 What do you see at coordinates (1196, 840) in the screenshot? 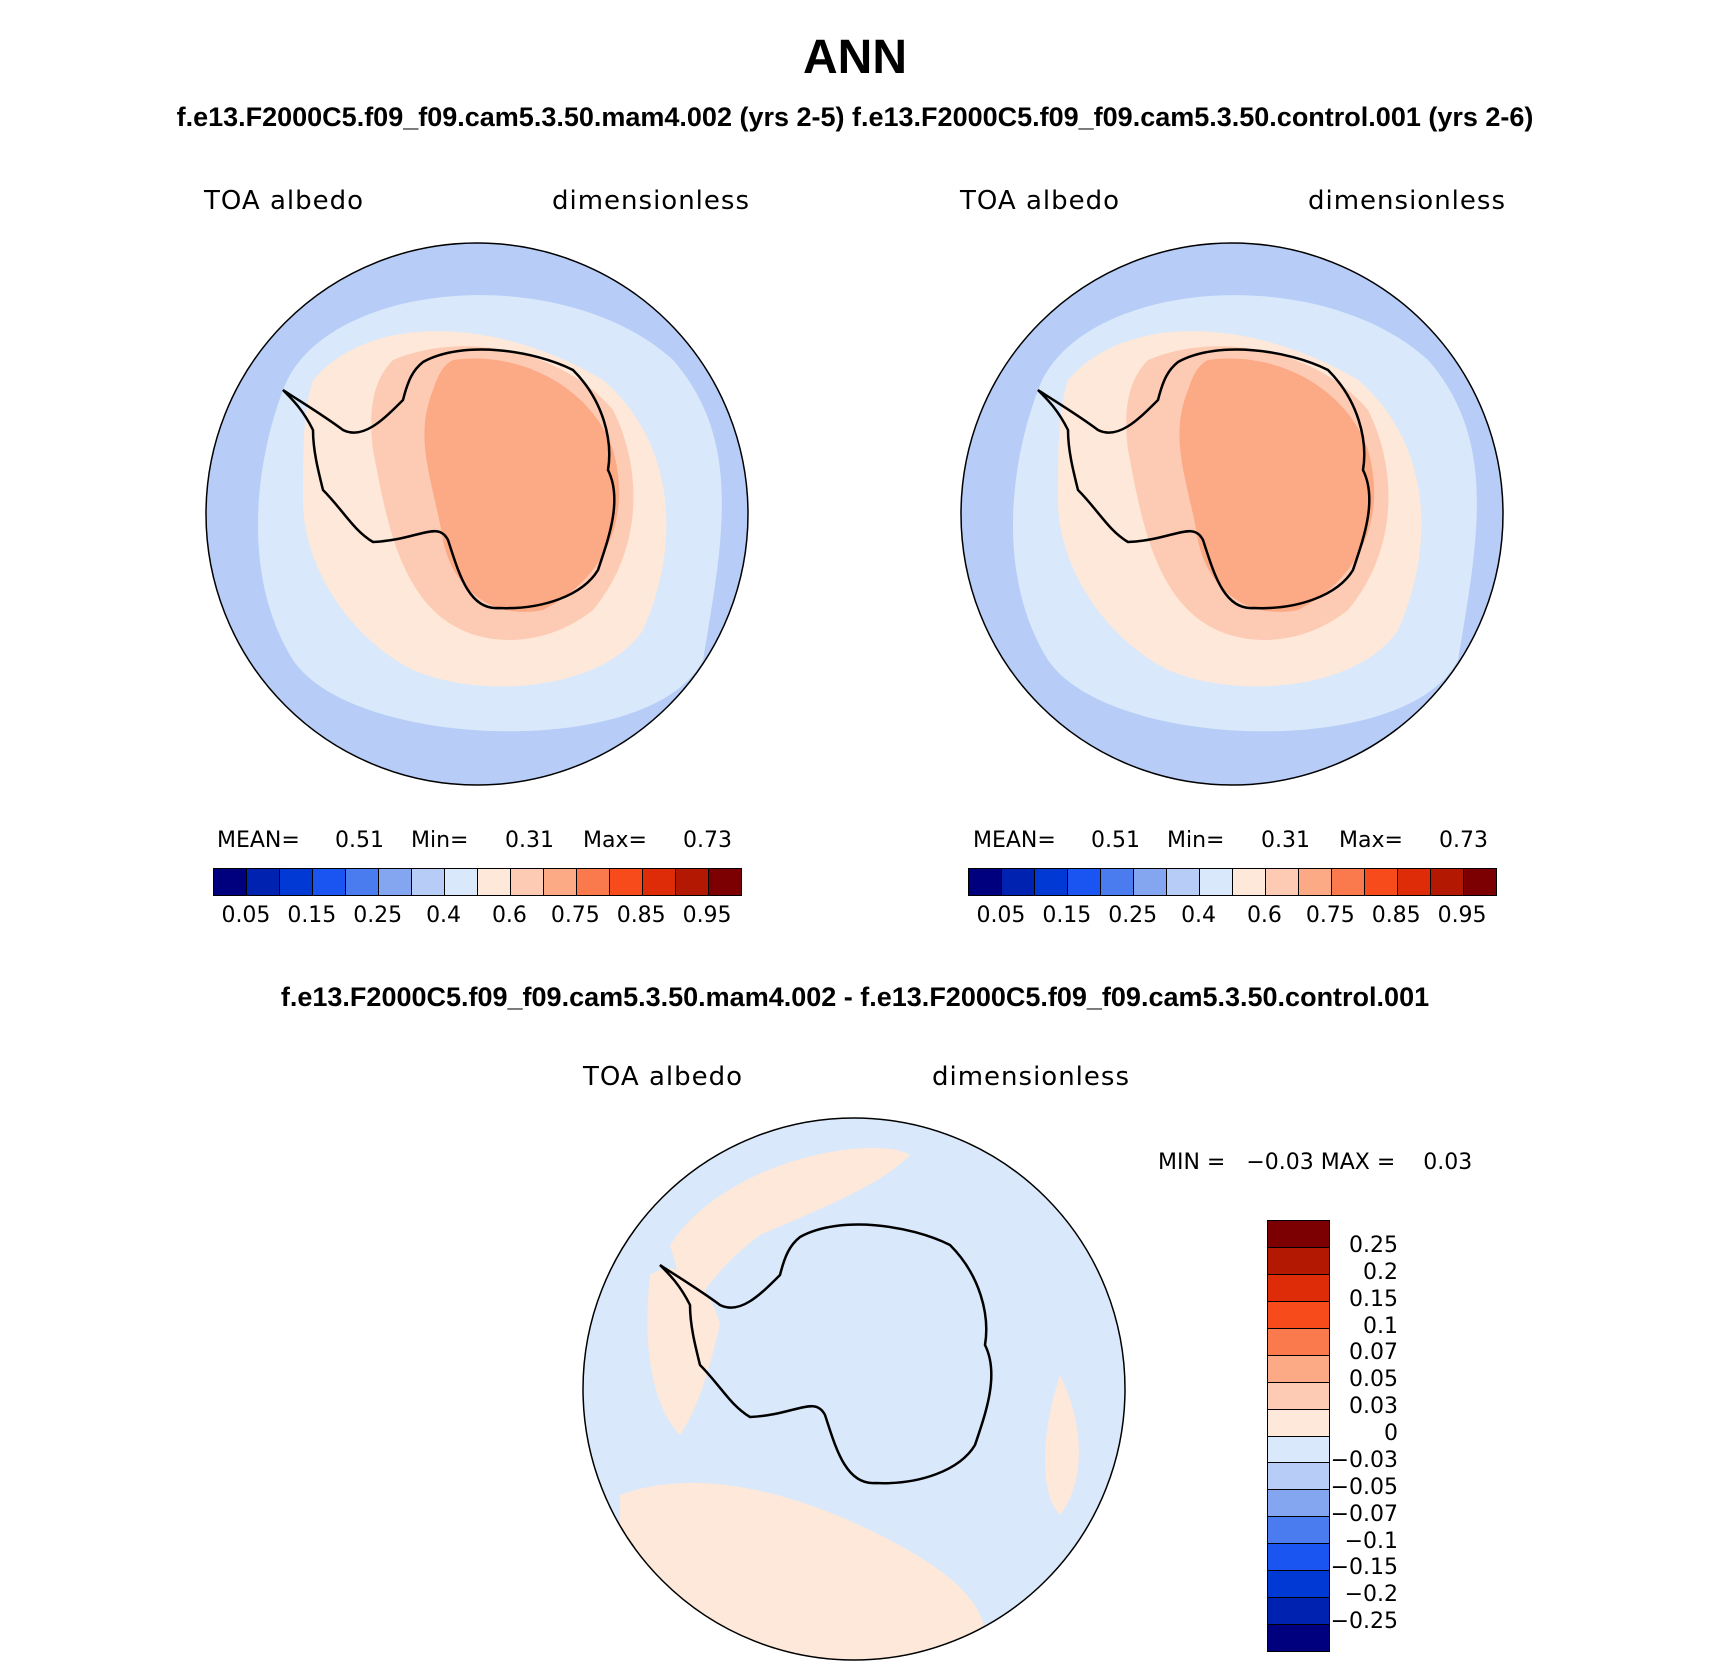
I see `panel2-min-label: Min=` at bounding box center [1196, 840].